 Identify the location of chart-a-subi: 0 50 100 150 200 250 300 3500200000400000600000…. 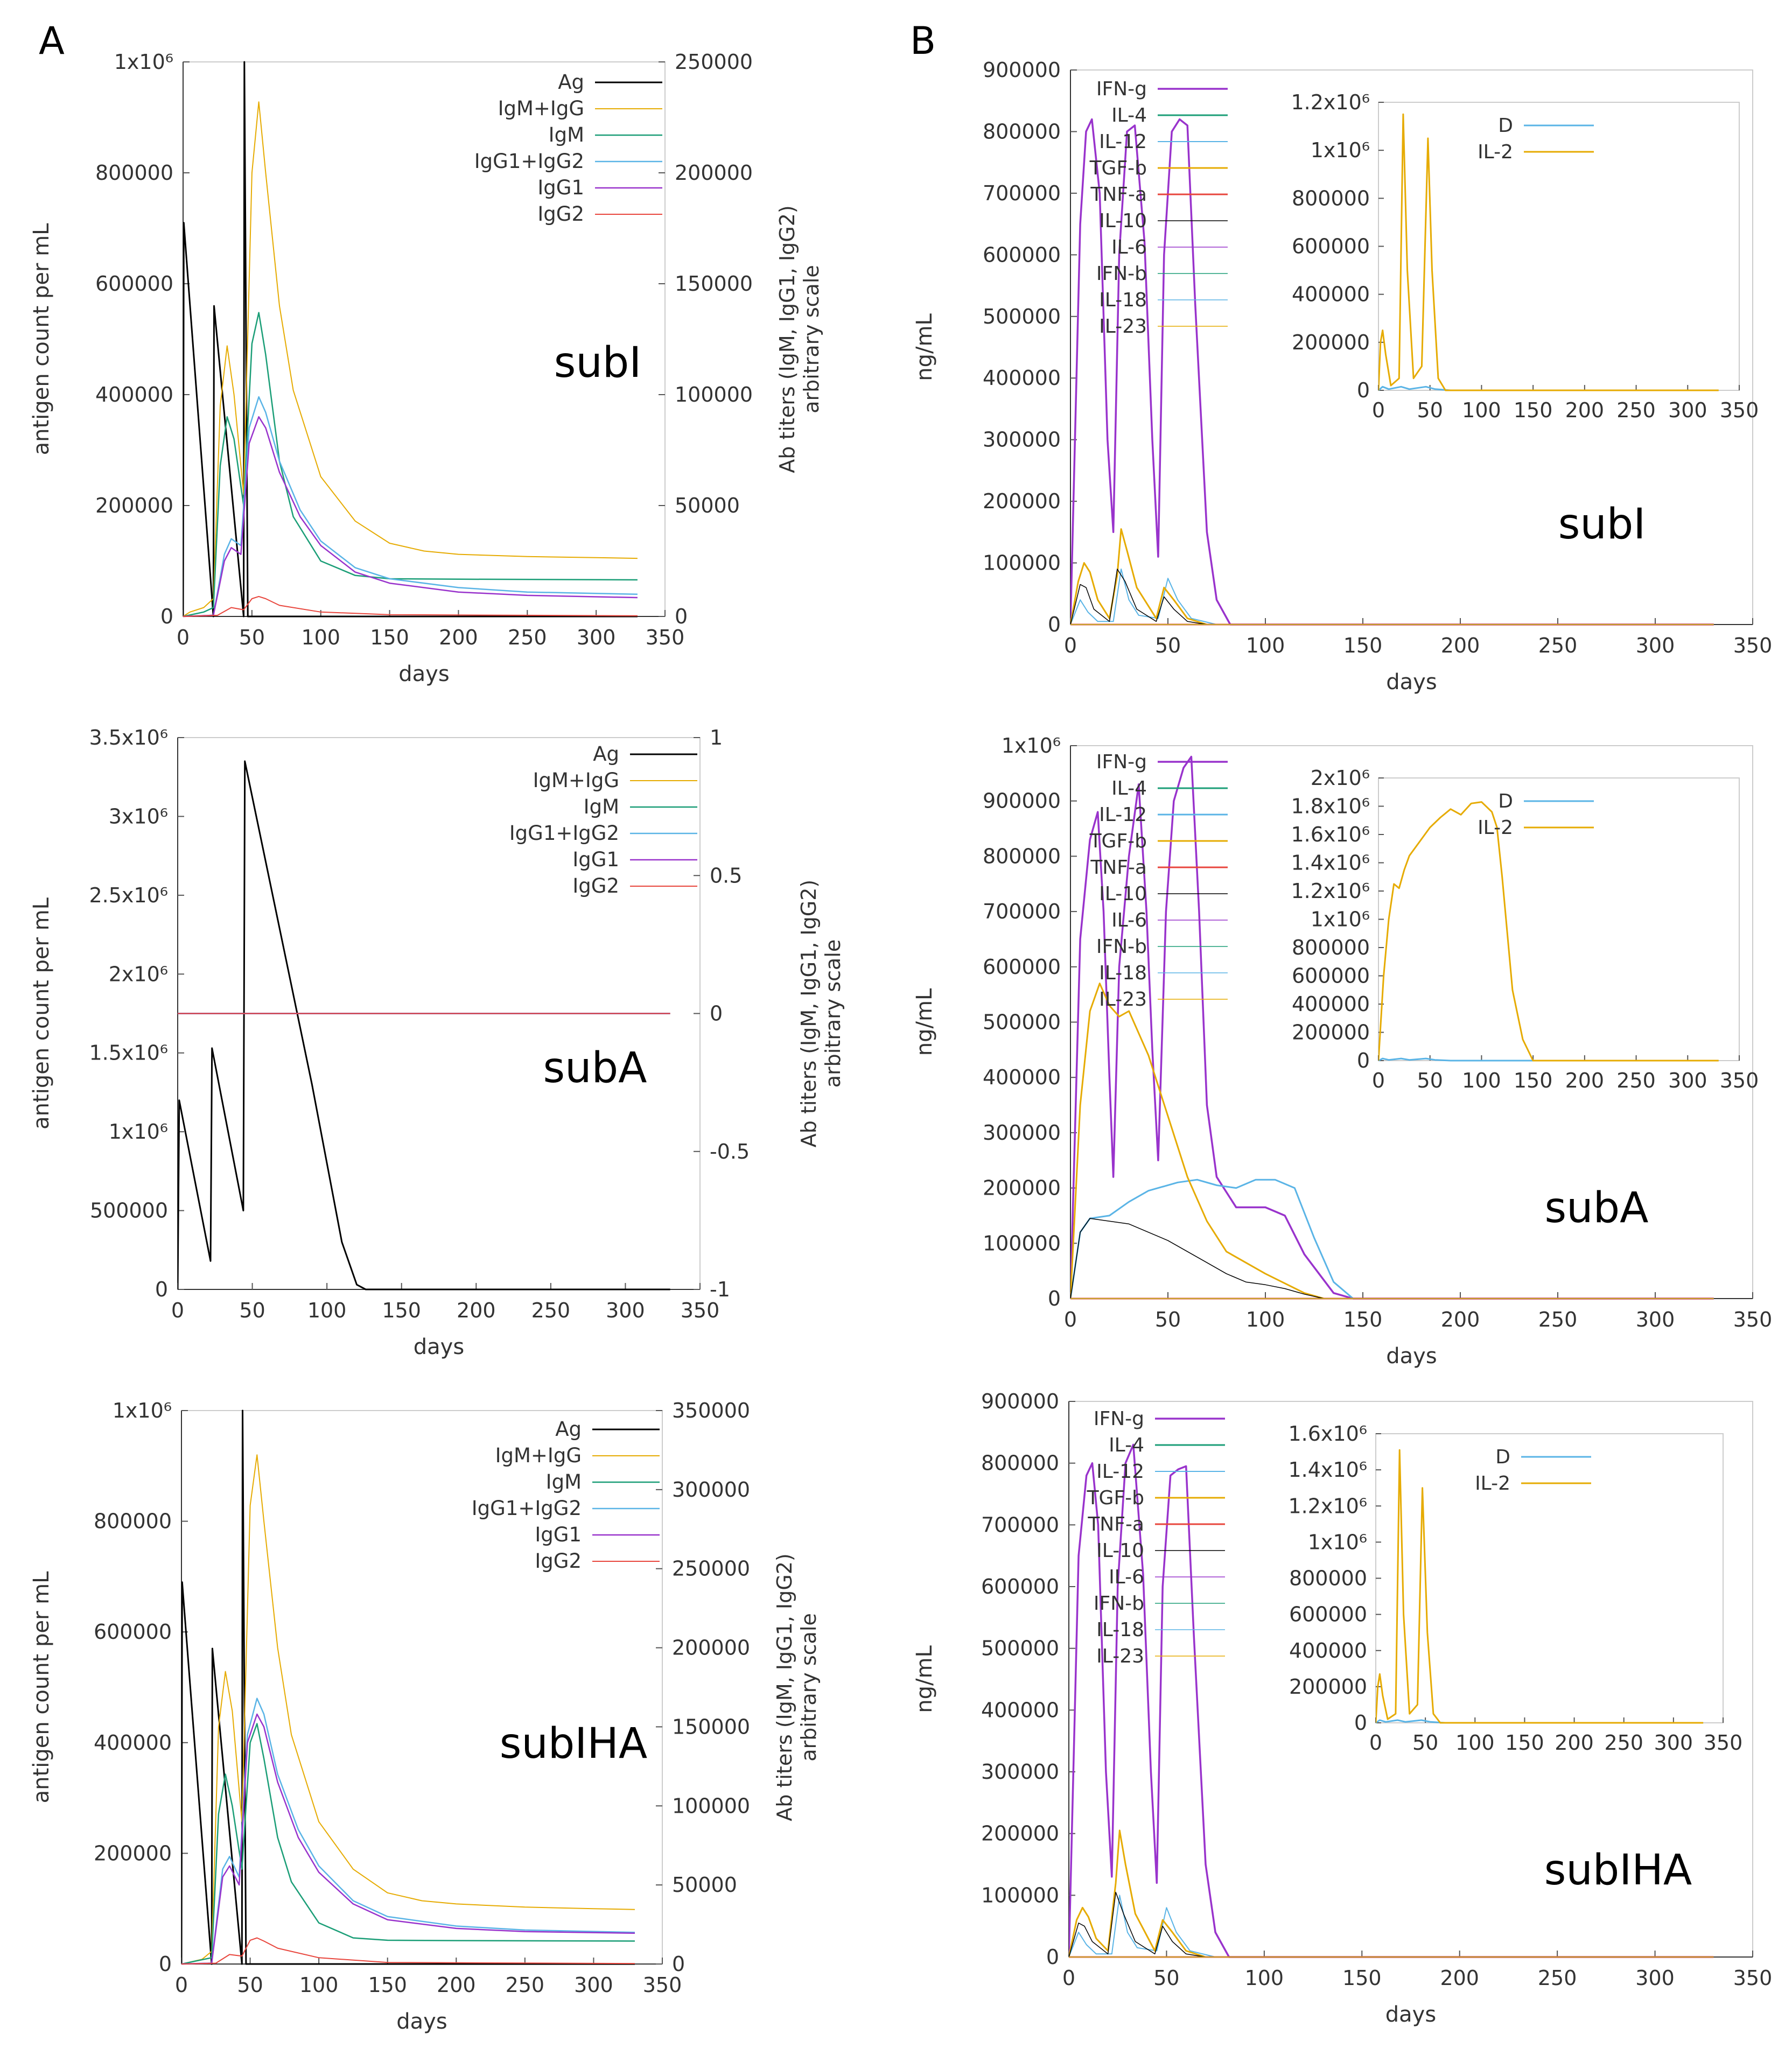
(426, 368).